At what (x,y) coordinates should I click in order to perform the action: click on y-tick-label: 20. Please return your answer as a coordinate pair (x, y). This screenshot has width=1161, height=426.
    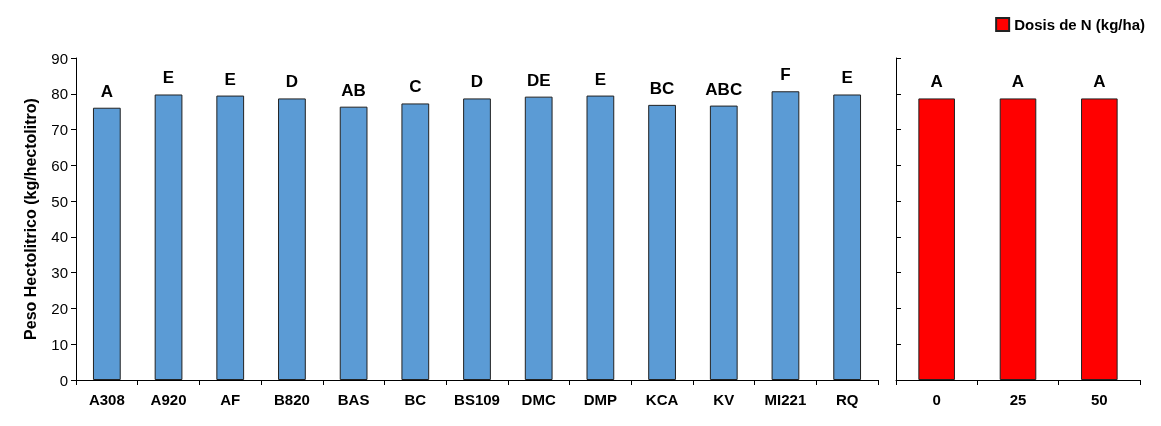
    Looking at the image, I should click on (59, 308).